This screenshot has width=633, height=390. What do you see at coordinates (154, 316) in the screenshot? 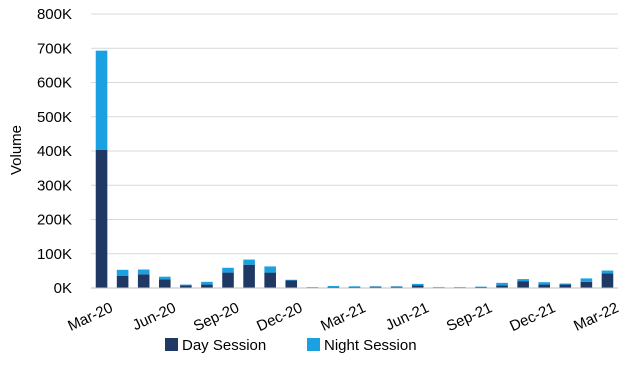
I see `x-tick-label: Jun-20` at bounding box center [154, 316].